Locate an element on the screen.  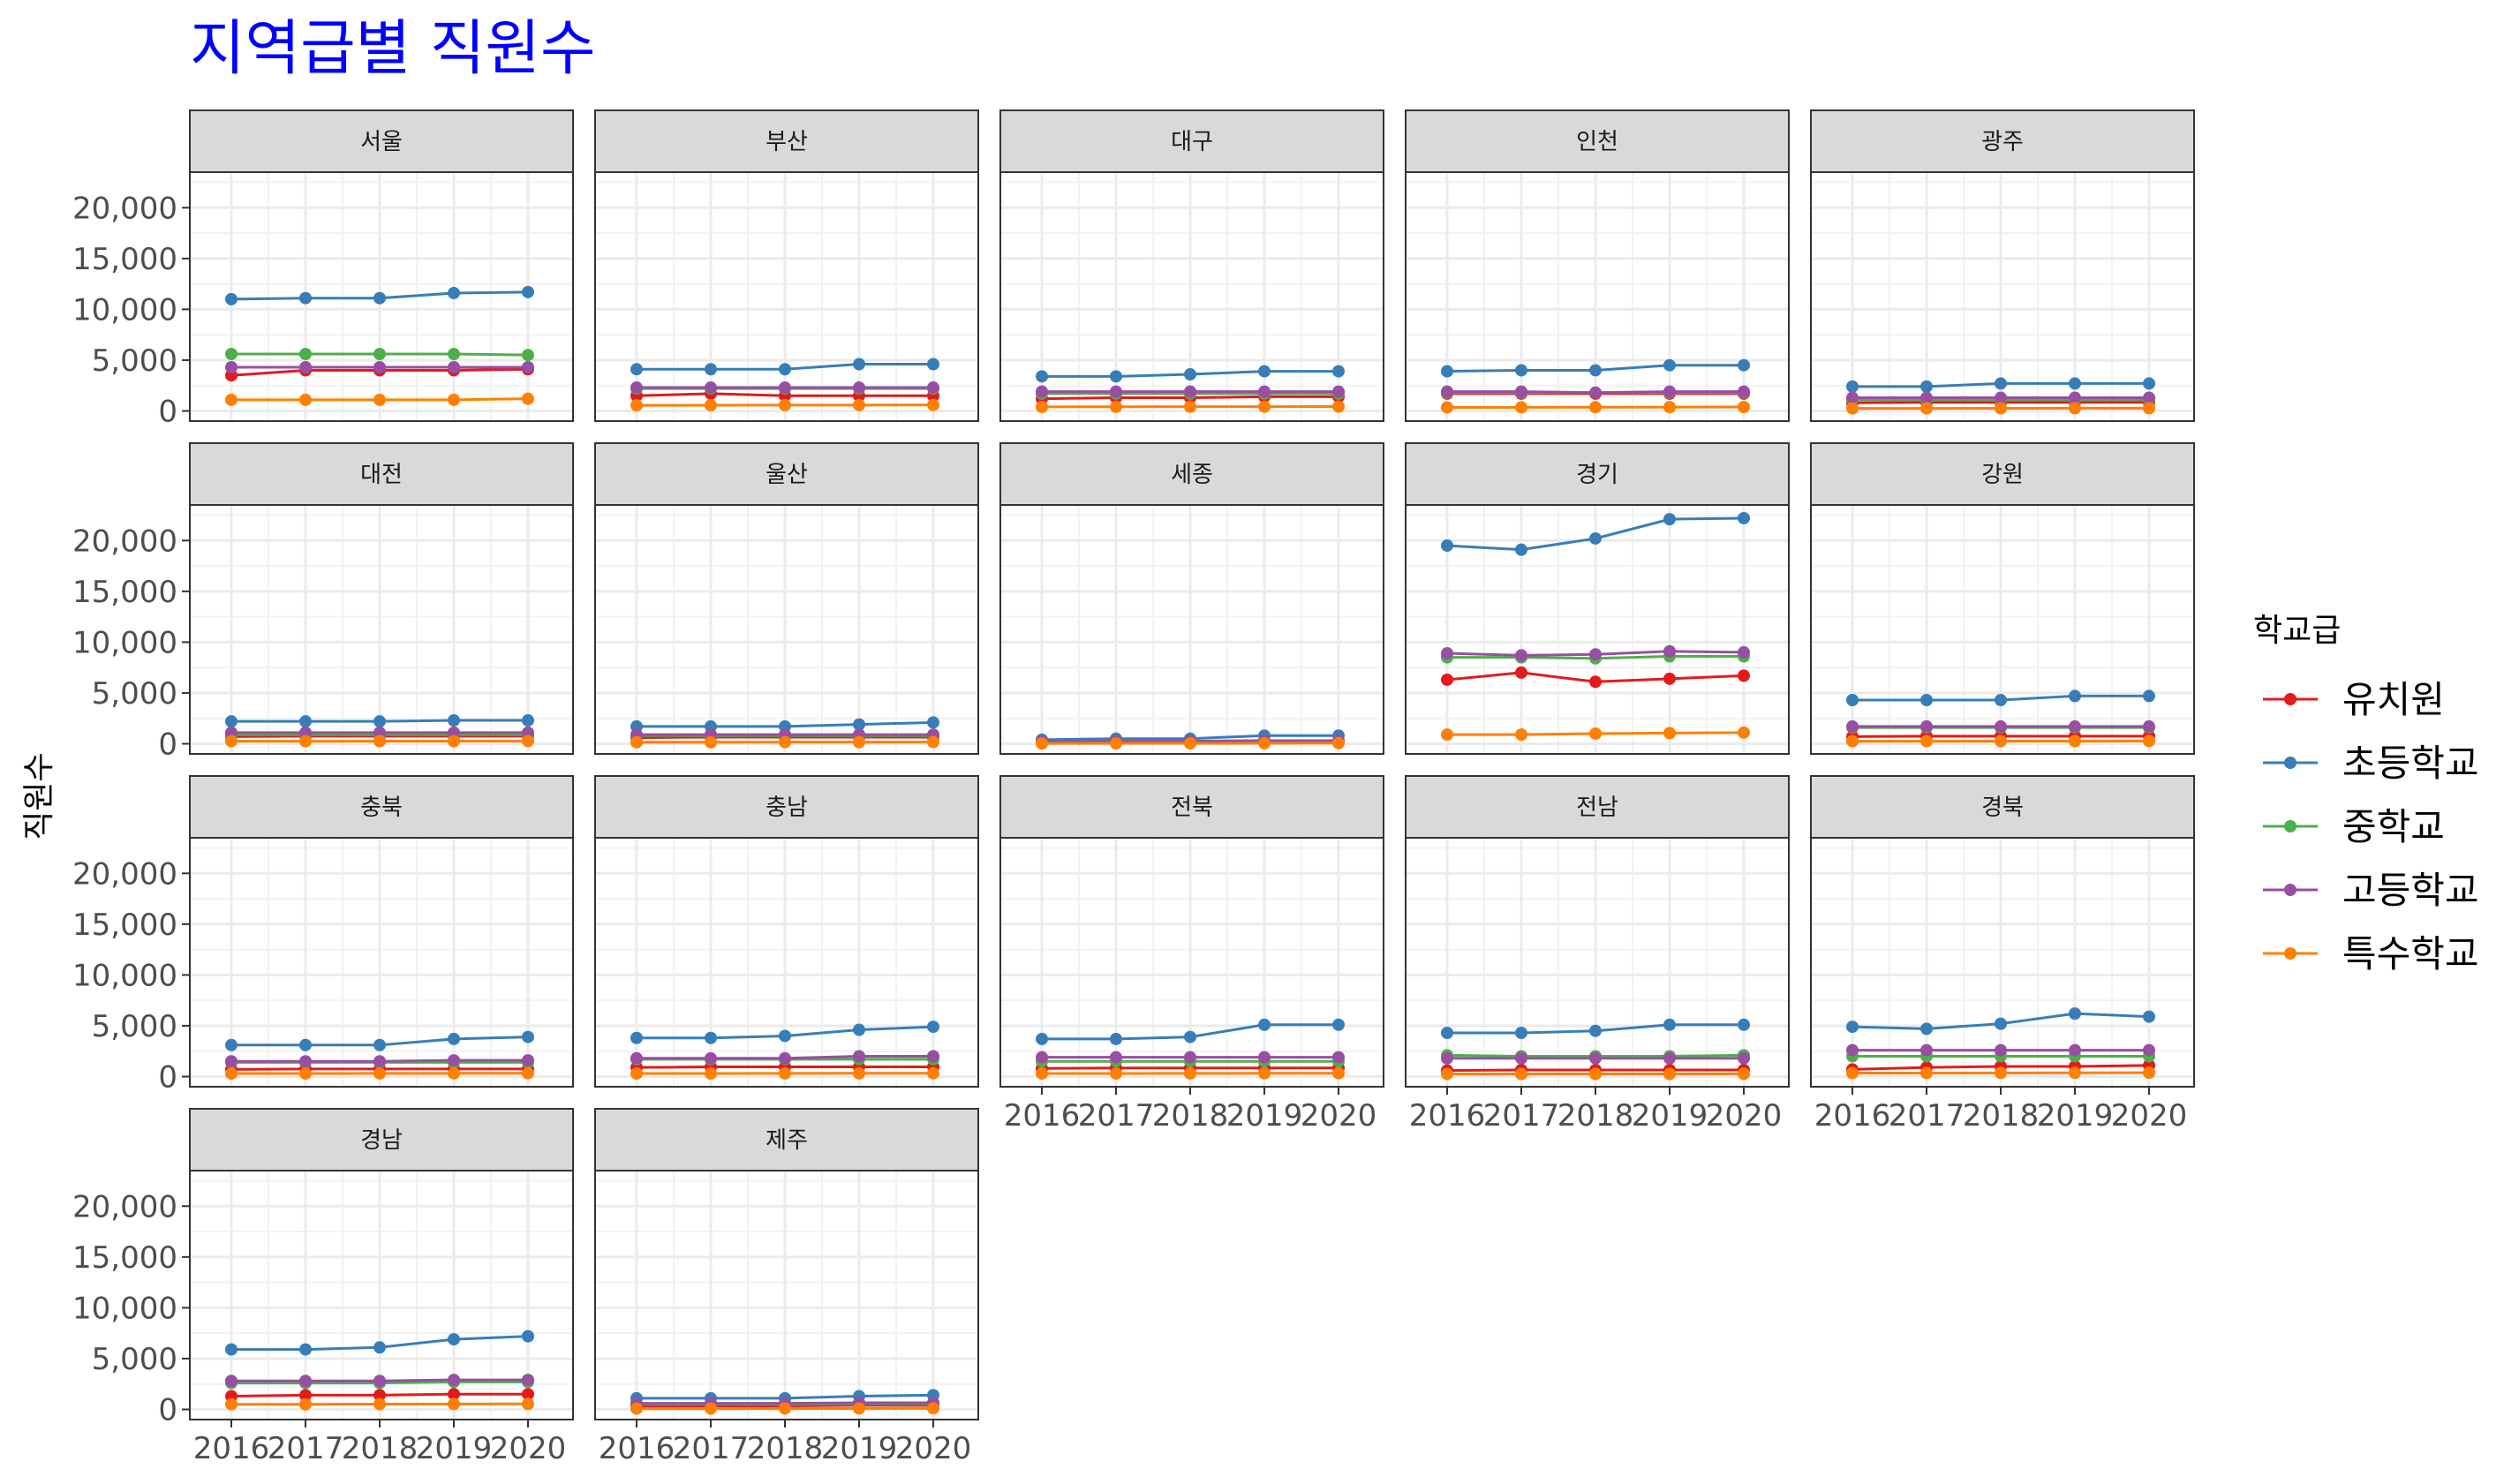
legend-label: 특수학교 is located at coordinates (2410, 954).